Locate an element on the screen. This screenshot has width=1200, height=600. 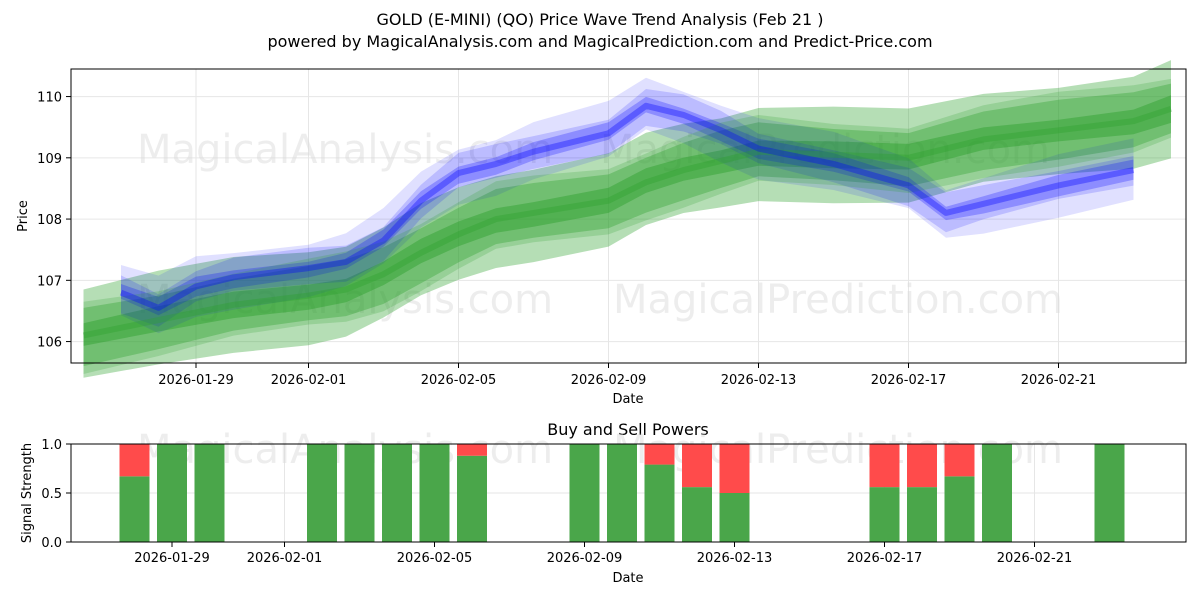
price-y-tick-label: 109 is located at coordinates (49, 159).